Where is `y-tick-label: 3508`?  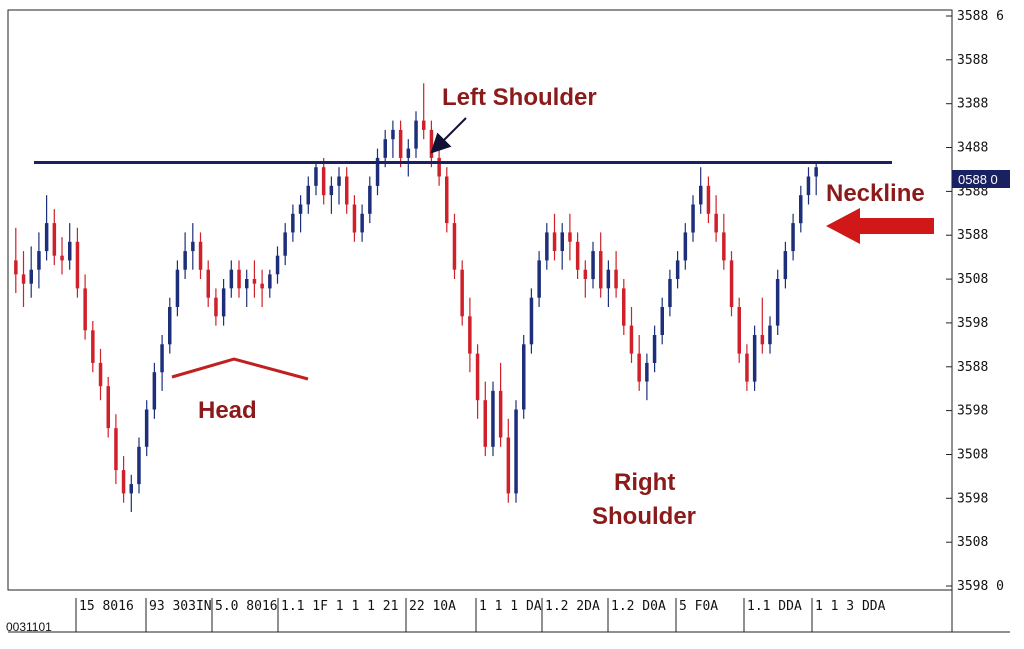
y-tick-label: 3508 is located at coordinates (972, 455).